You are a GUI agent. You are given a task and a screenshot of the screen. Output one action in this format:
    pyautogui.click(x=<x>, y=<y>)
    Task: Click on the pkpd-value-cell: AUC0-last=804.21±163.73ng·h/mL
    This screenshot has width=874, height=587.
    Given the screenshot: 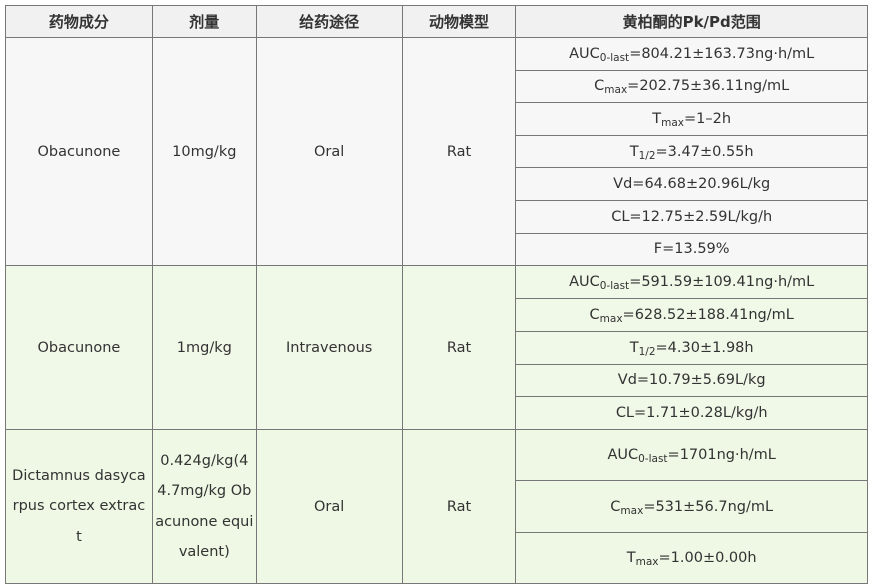 What is the action you would take?
    pyautogui.click(x=691, y=54)
    